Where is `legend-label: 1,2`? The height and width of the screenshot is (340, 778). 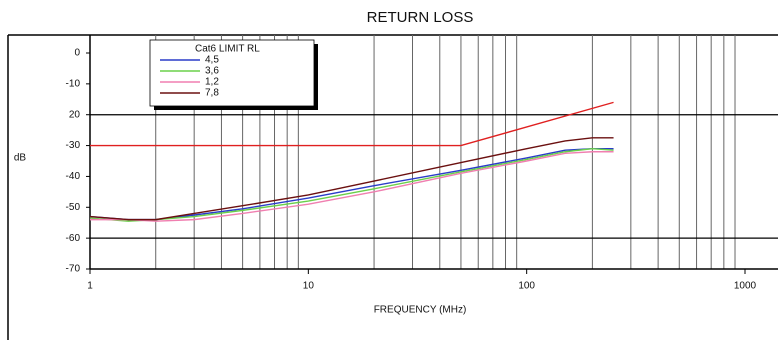 legend-label: 1,2 is located at coordinates (212, 82).